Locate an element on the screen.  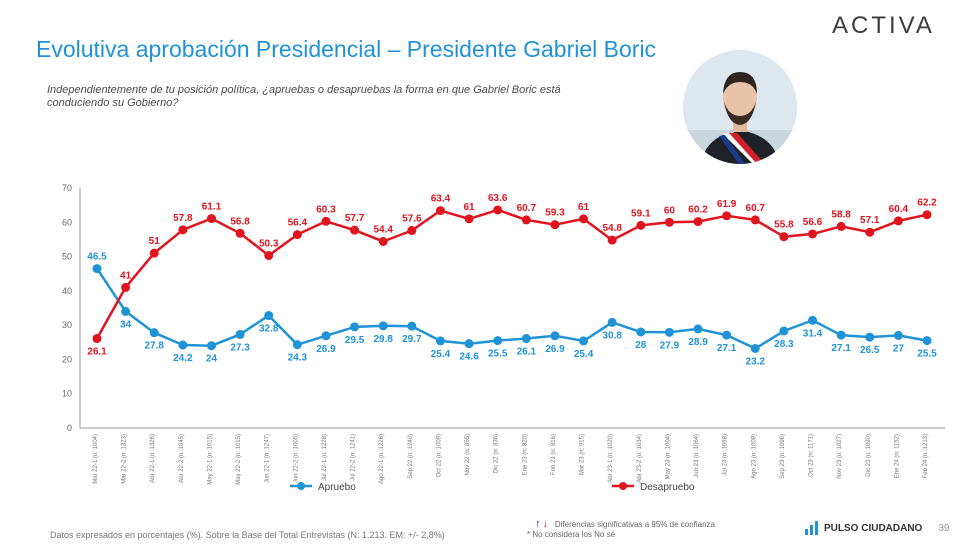
x-tick-label: Abr 22-2 (n: 1045) is located at coordinates (182, 458).